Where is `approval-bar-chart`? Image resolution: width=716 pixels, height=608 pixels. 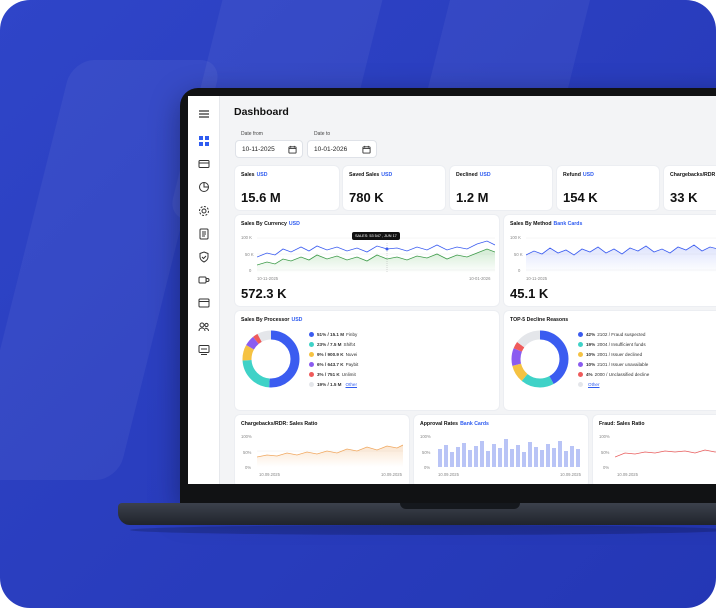
approval-bar-chart is located at coordinates (509, 453).